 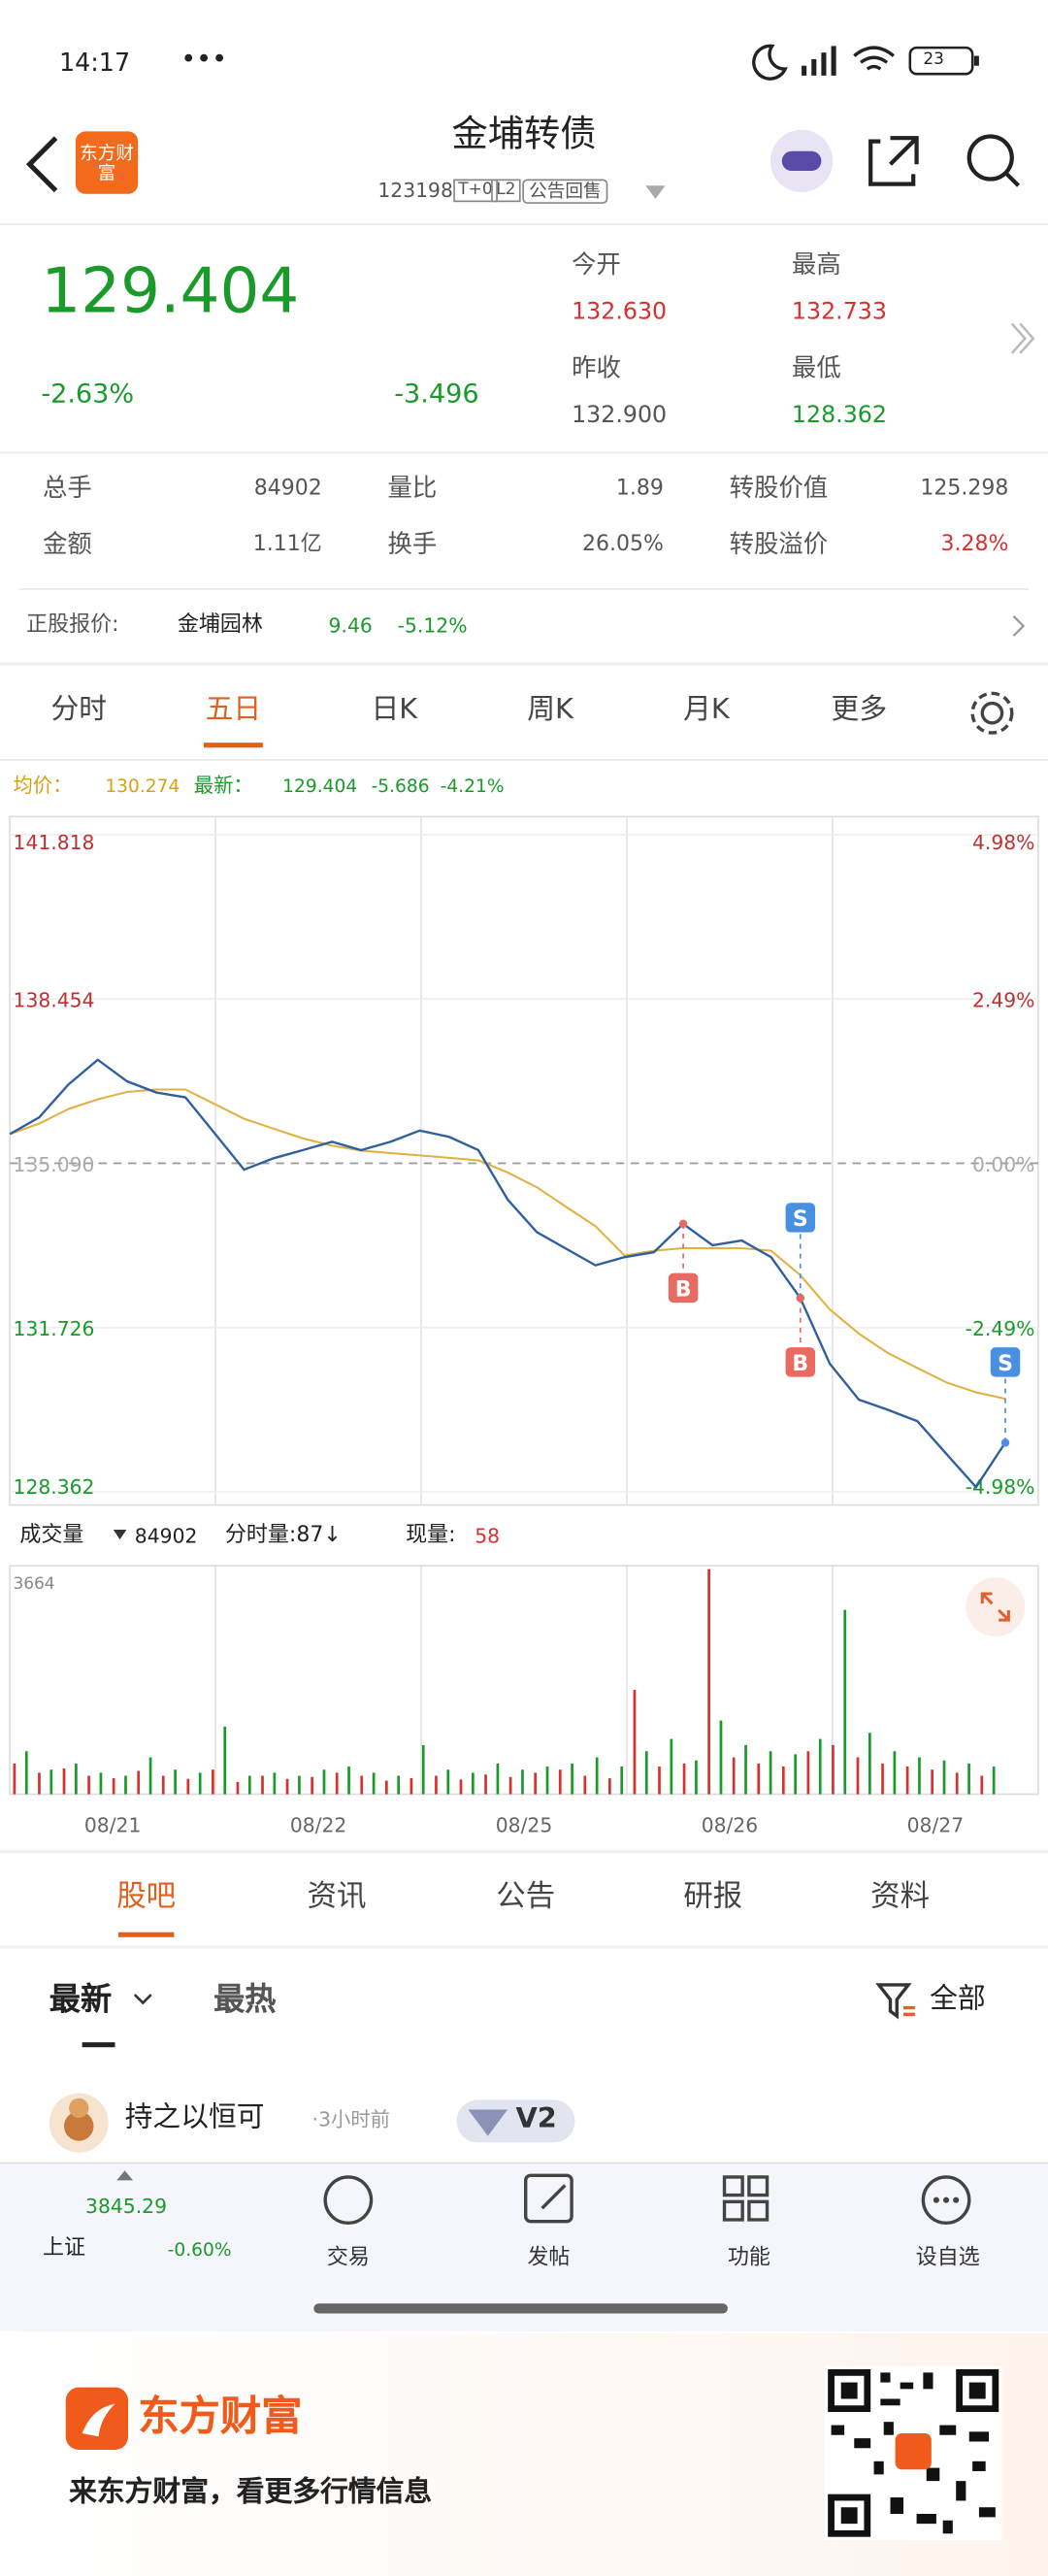 What do you see at coordinates (126, 2207) in the screenshot?
I see `index-value: 3845.29` at bounding box center [126, 2207].